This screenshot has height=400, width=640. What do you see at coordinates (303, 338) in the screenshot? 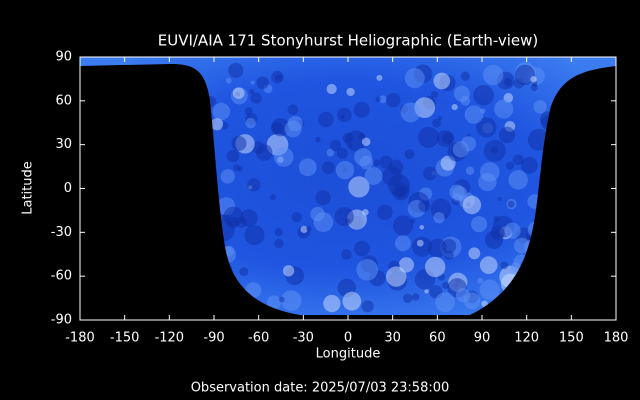
I see `x-tick-label: -30` at bounding box center [303, 338].